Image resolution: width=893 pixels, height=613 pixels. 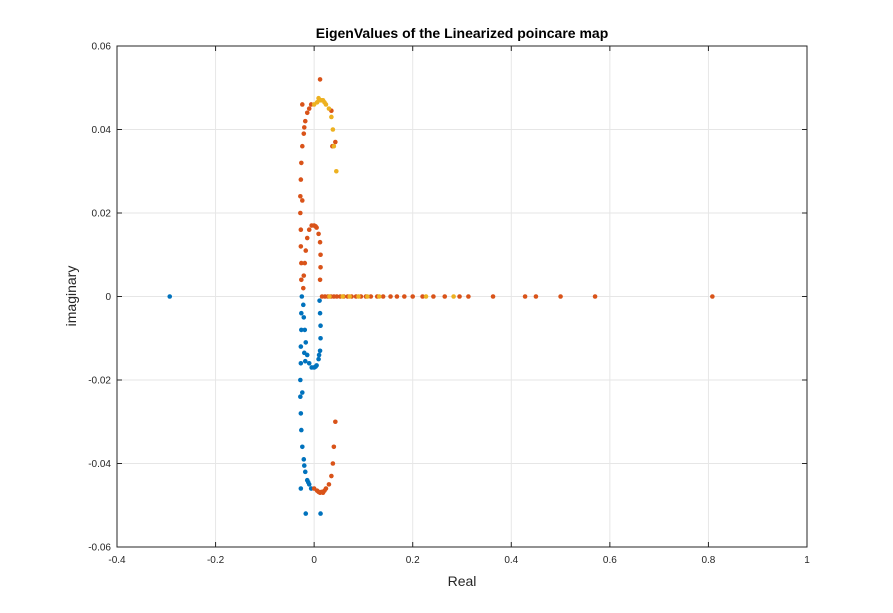 I want to click on y-tick-label: 0, so click(x=108, y=297).